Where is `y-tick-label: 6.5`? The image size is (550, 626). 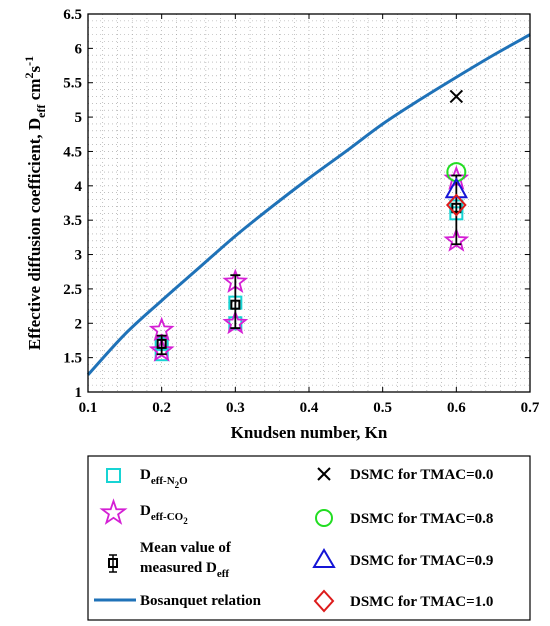
y-tick-label: 6.5 is located at coordinates (72, 15).